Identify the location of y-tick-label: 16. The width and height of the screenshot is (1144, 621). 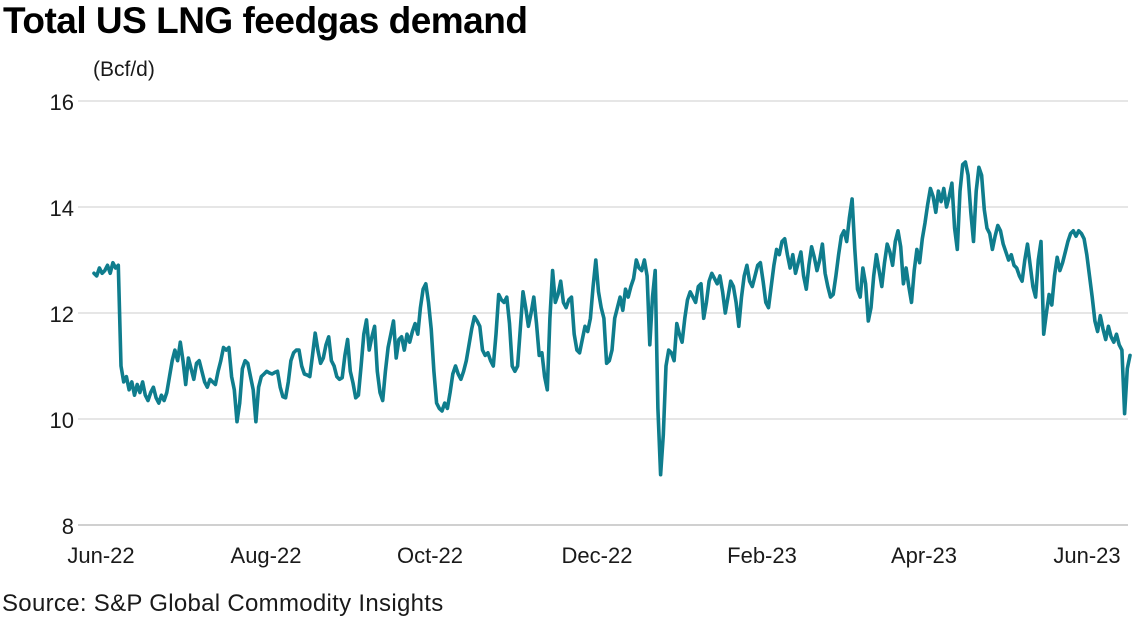
(61, 102).